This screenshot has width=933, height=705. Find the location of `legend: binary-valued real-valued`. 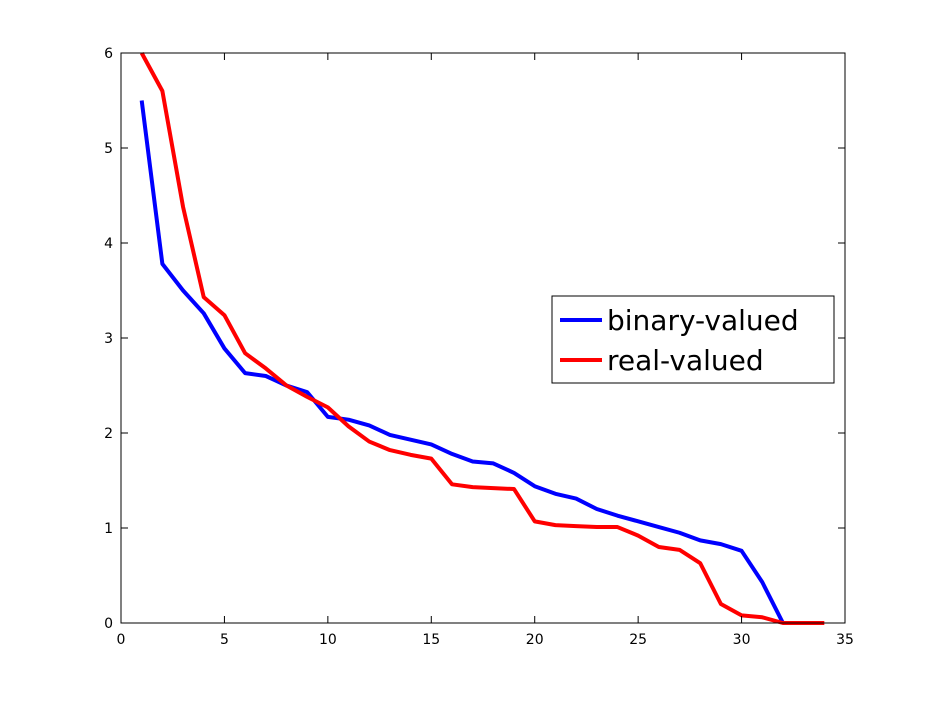

legend: binary-valued real-valued is located at coordinates (693, 339).